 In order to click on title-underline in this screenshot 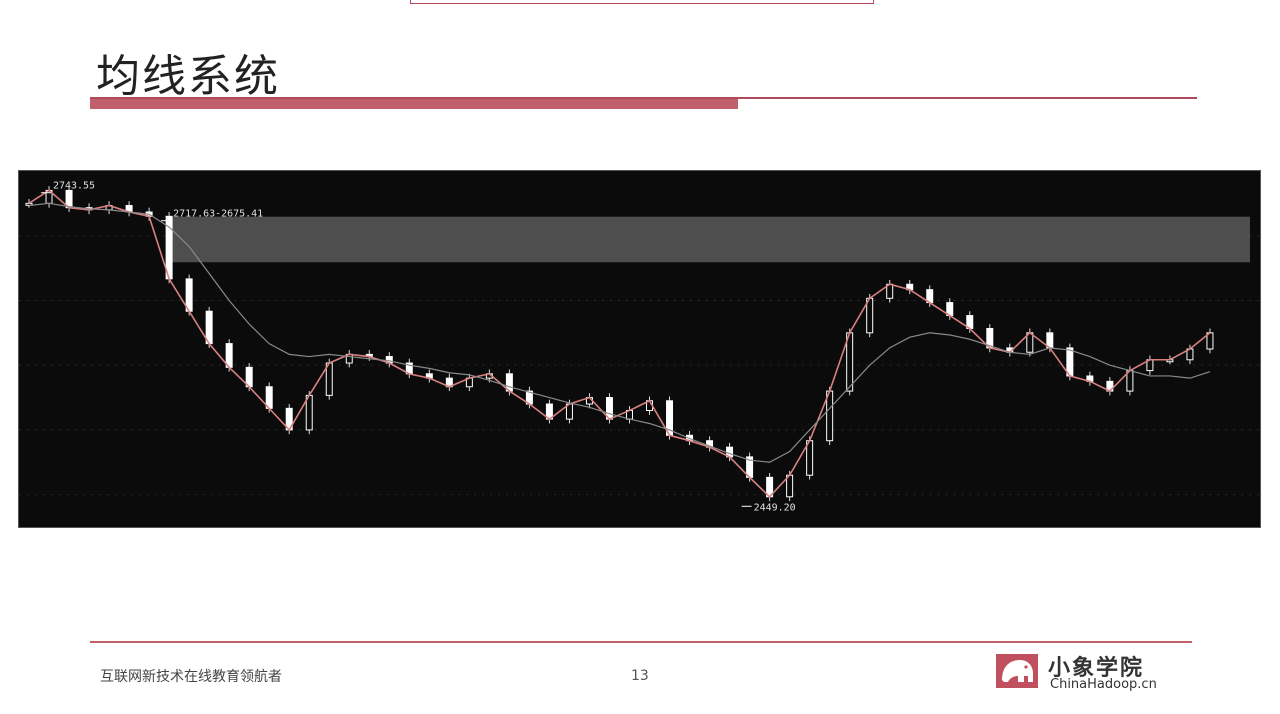, I will do `click(643, 98)`.